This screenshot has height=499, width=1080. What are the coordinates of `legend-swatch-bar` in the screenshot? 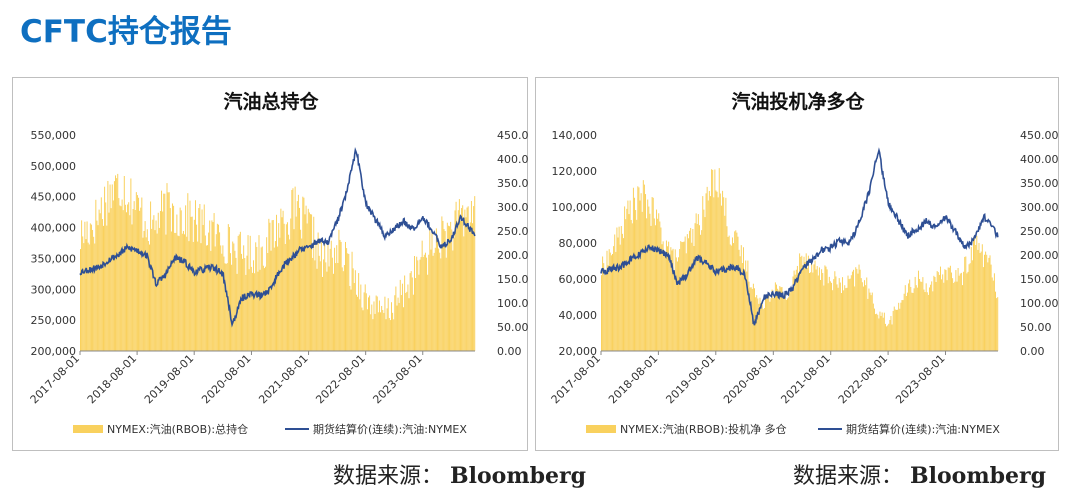 It's located at (88, 429).